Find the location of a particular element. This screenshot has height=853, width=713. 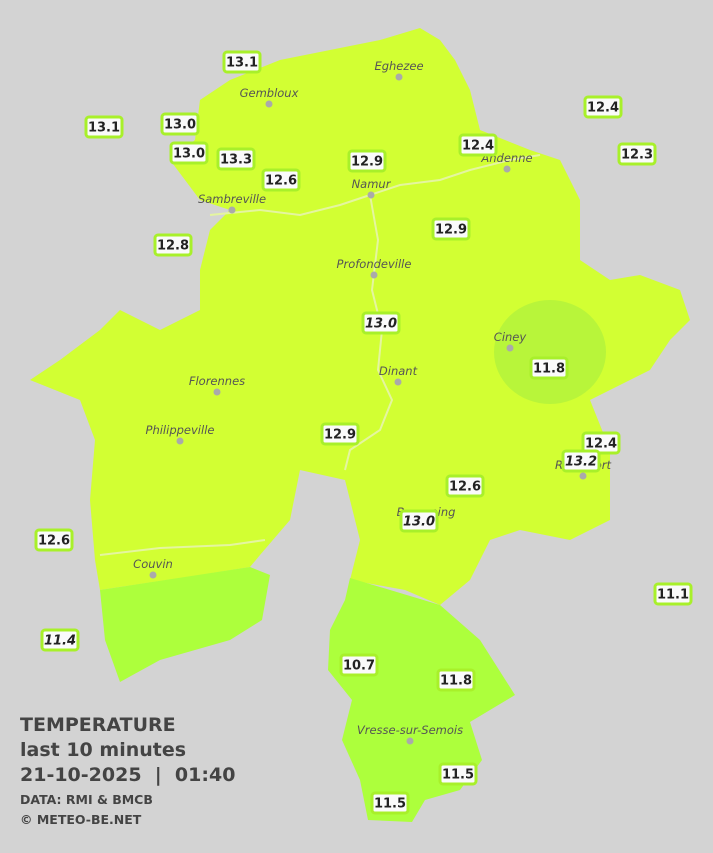

town-label: Namur is located at coordinates (372, 184).